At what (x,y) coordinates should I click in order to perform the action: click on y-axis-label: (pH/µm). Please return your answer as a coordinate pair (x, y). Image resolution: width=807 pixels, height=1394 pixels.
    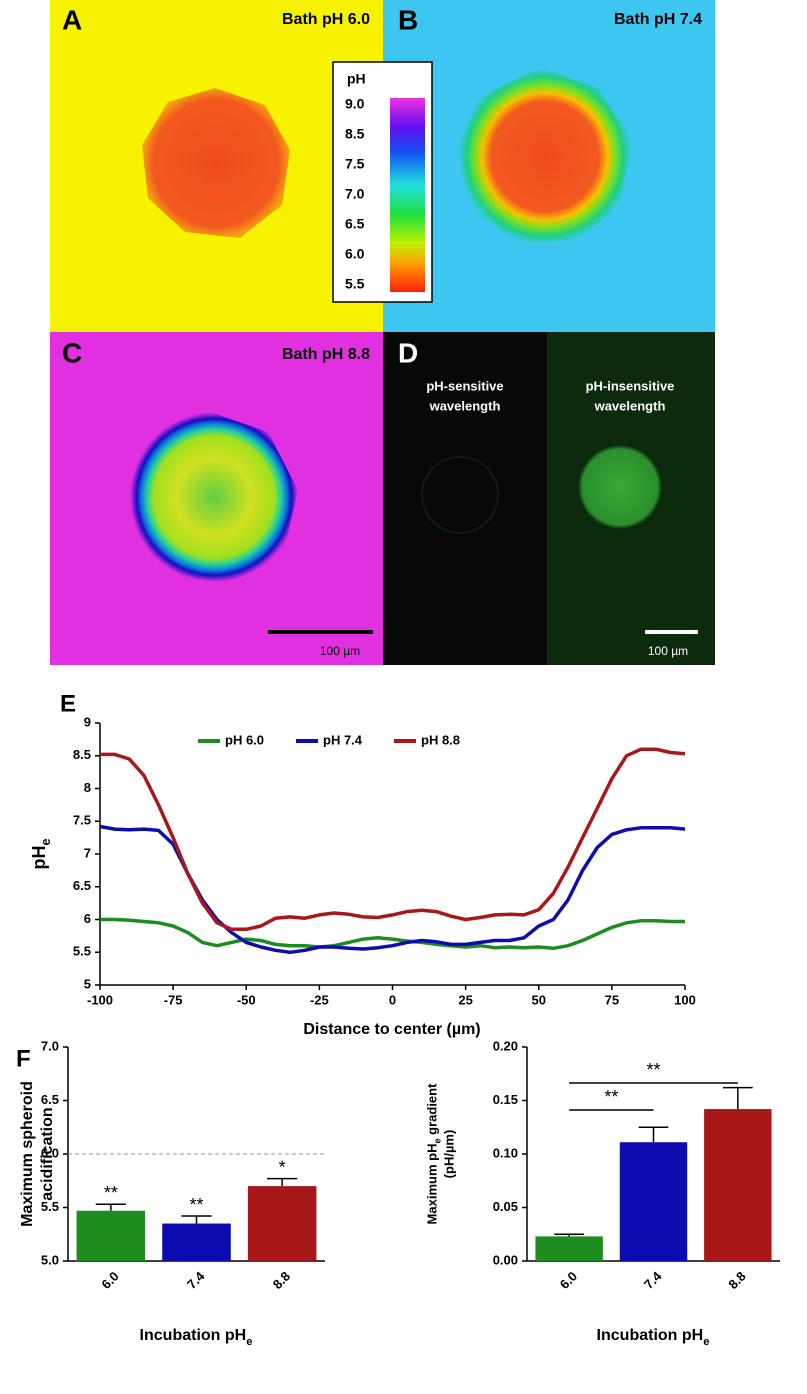
    Looking at the image, I should click on (449, 1154).